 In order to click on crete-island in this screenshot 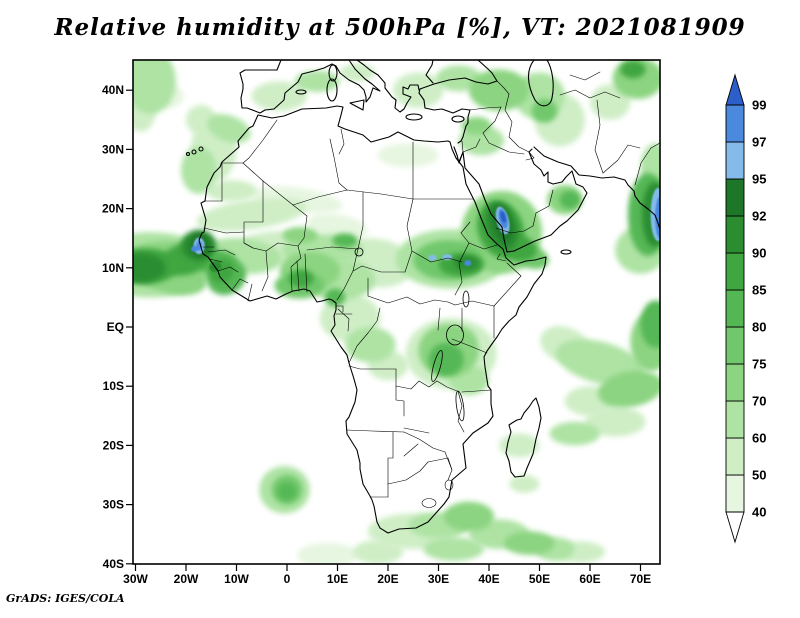, I will do `click(414, 117)`.